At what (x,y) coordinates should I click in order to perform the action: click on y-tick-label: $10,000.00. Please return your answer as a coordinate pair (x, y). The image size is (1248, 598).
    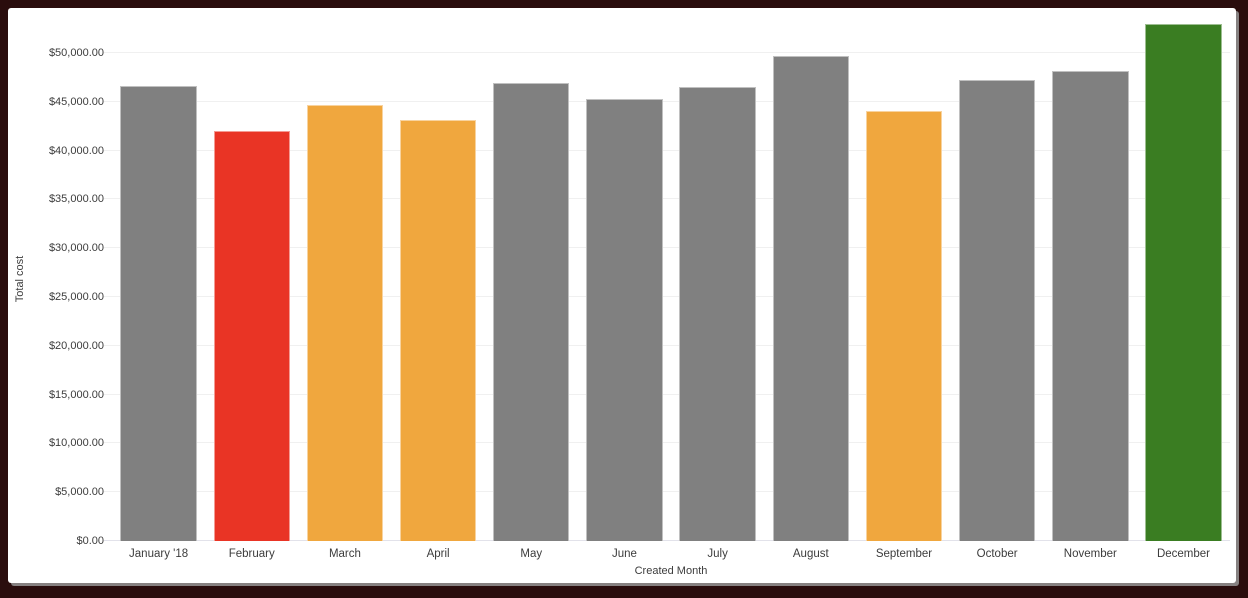
    Looking at the image, I should click on (76, 443).